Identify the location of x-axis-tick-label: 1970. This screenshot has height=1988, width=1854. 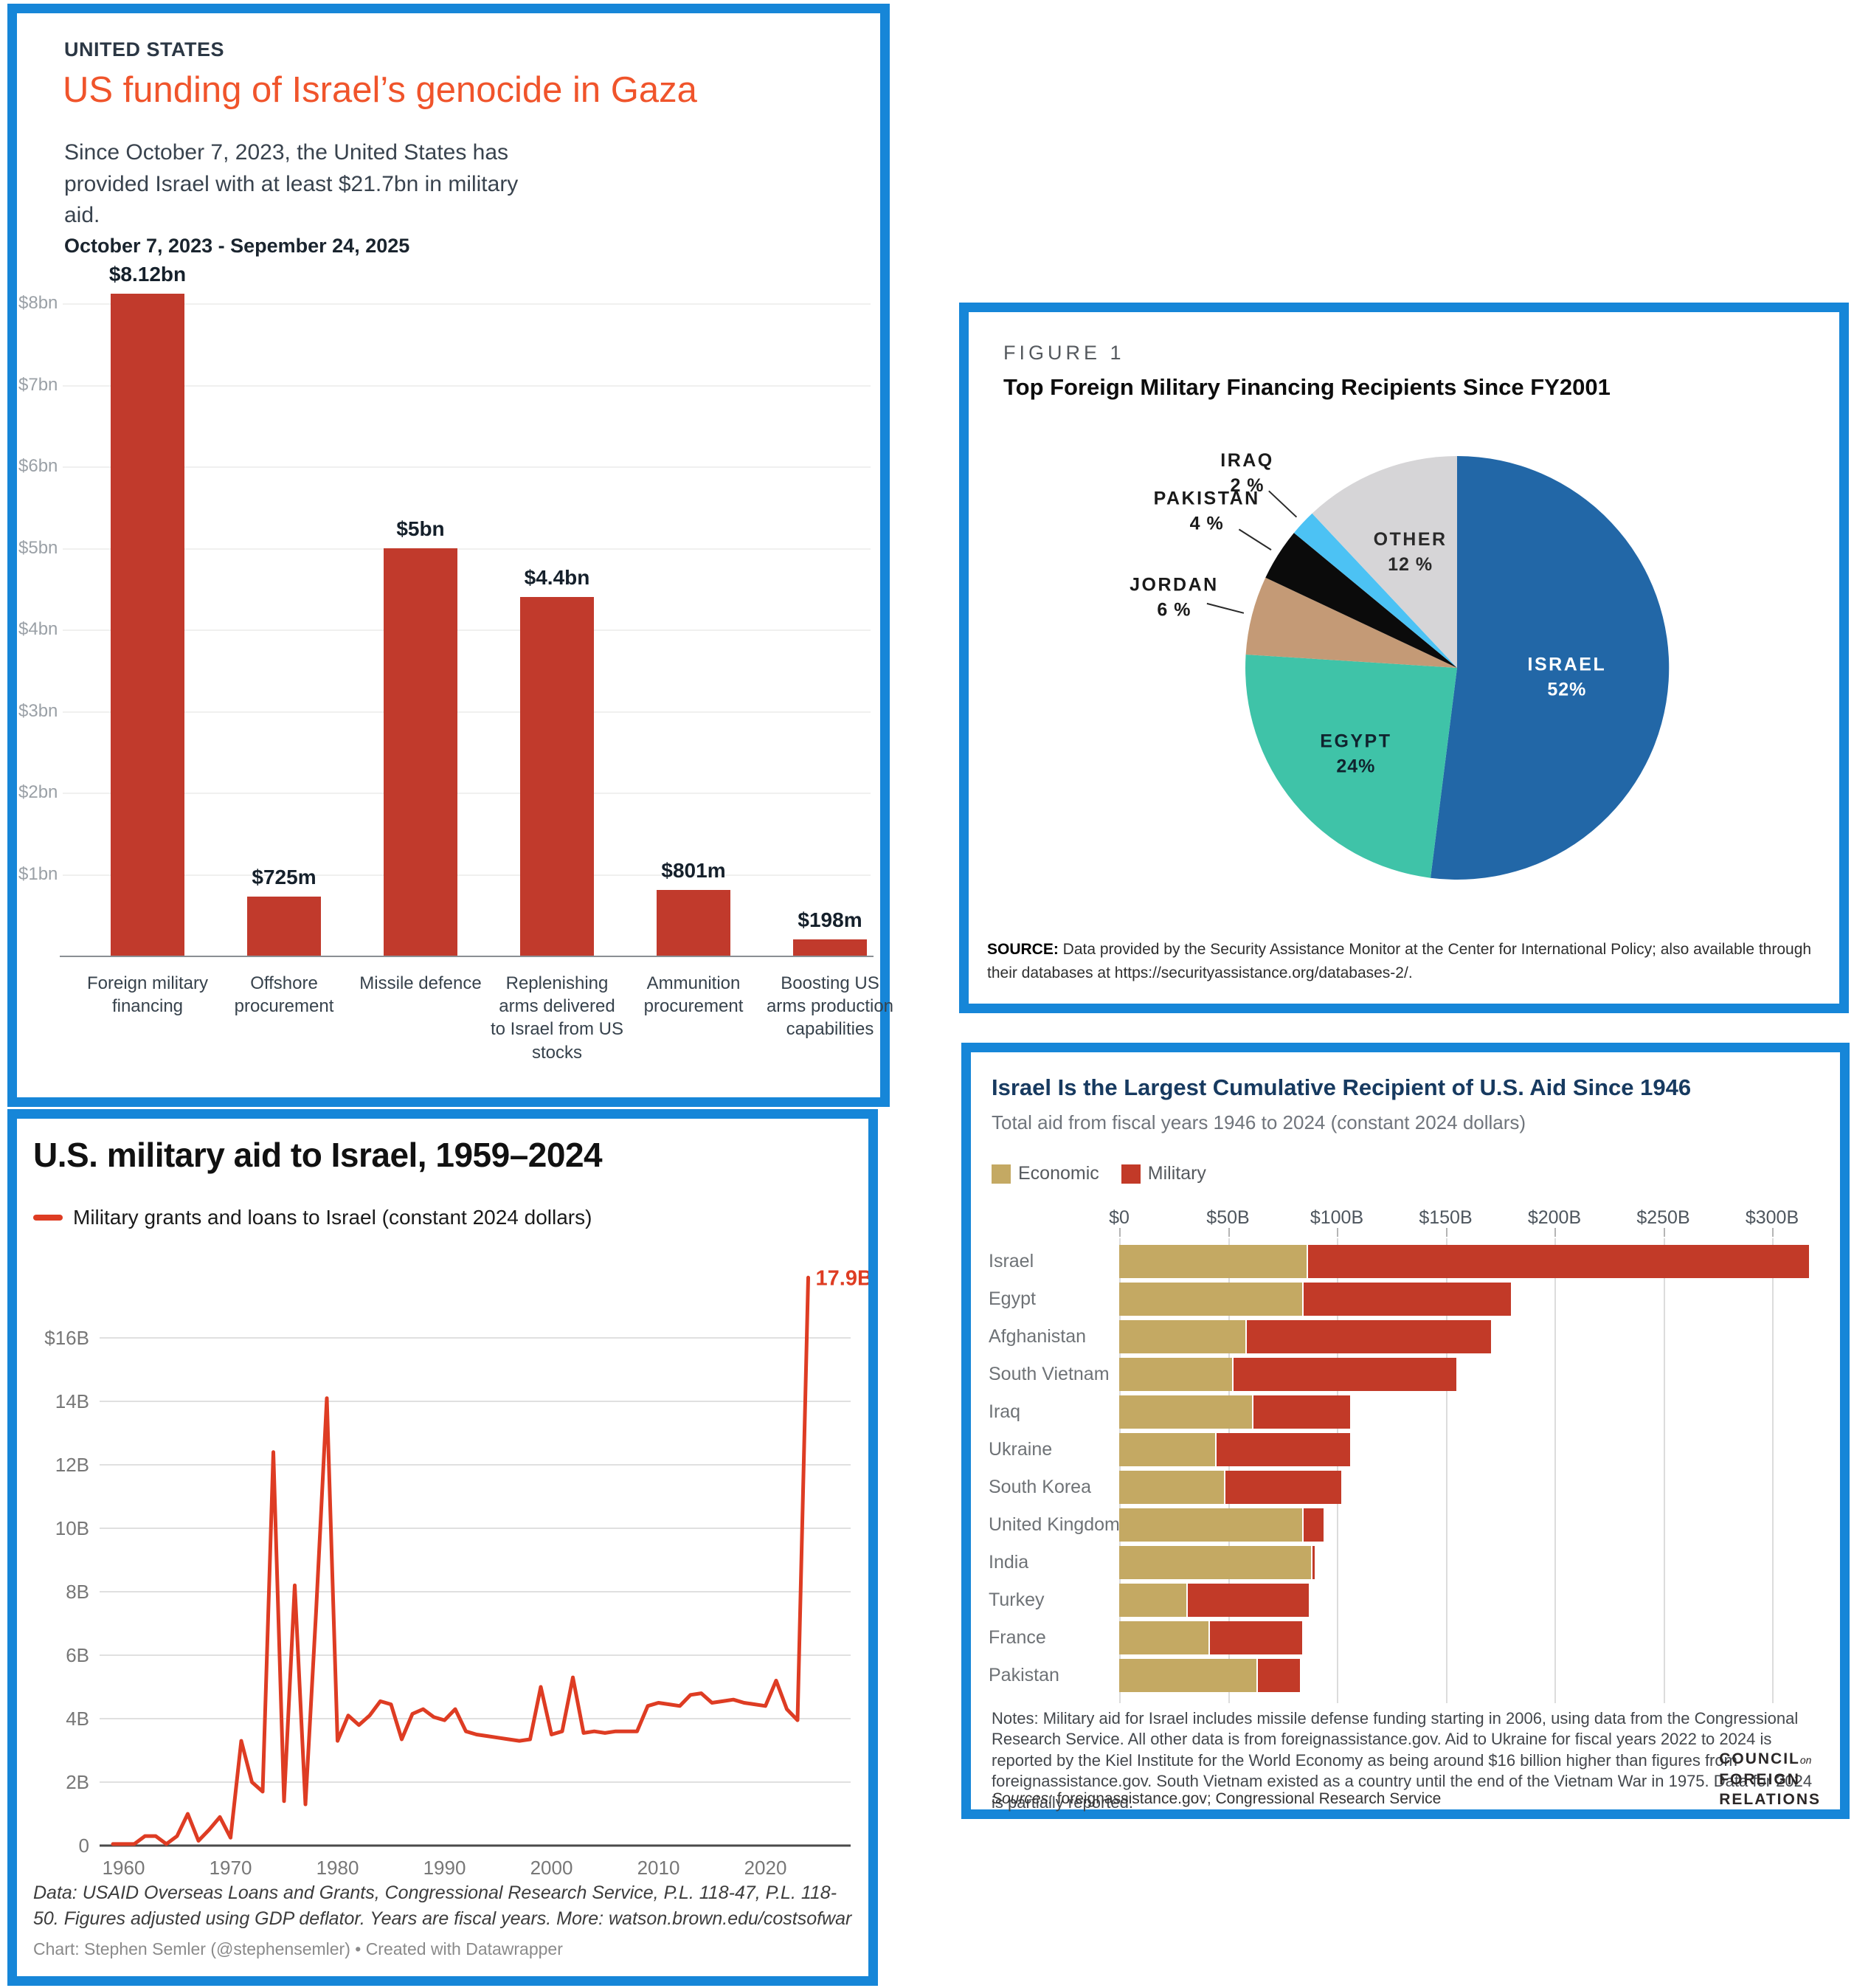
(231, 1868).